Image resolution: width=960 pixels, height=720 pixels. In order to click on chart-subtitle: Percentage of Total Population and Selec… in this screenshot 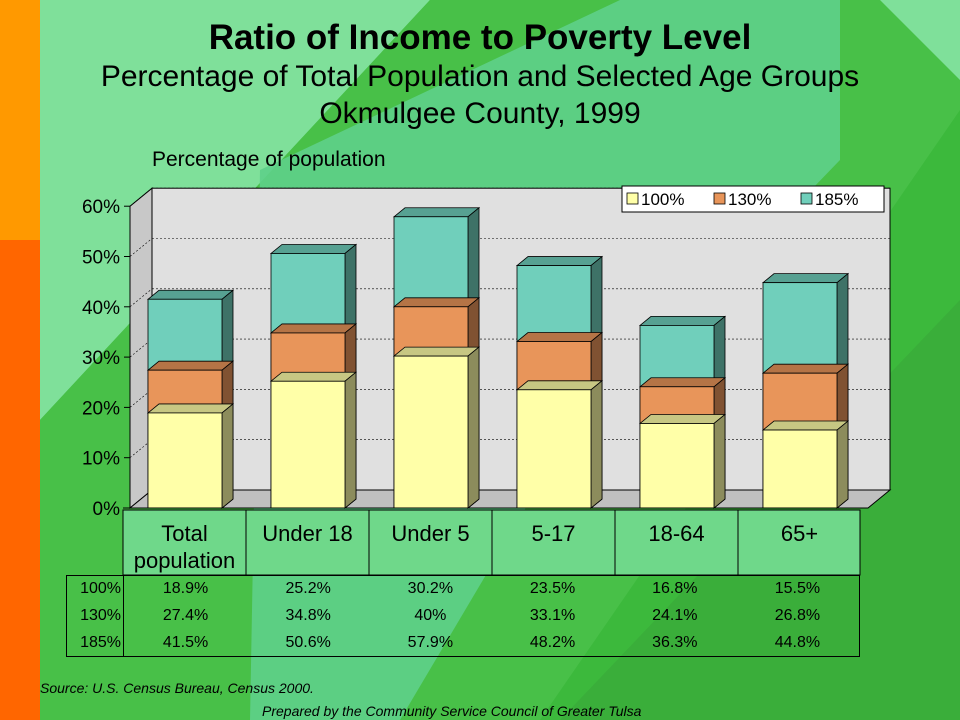, I will do `click(480, 76)`.